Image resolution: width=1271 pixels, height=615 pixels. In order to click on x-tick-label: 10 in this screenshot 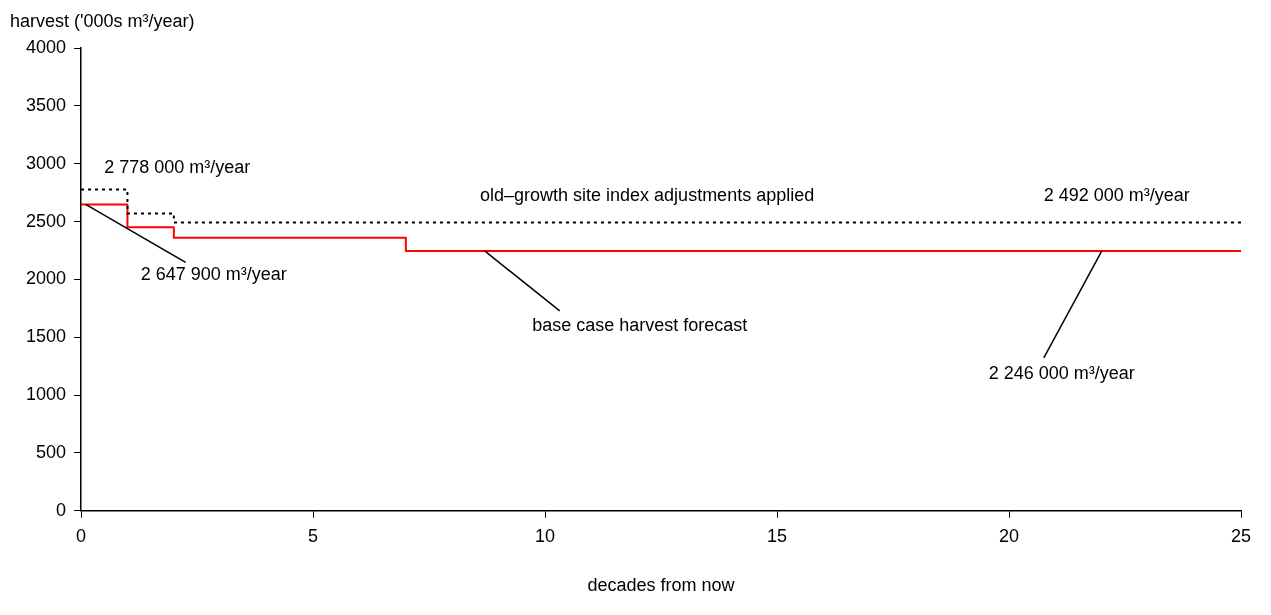, I will do `click(545, 535)`.